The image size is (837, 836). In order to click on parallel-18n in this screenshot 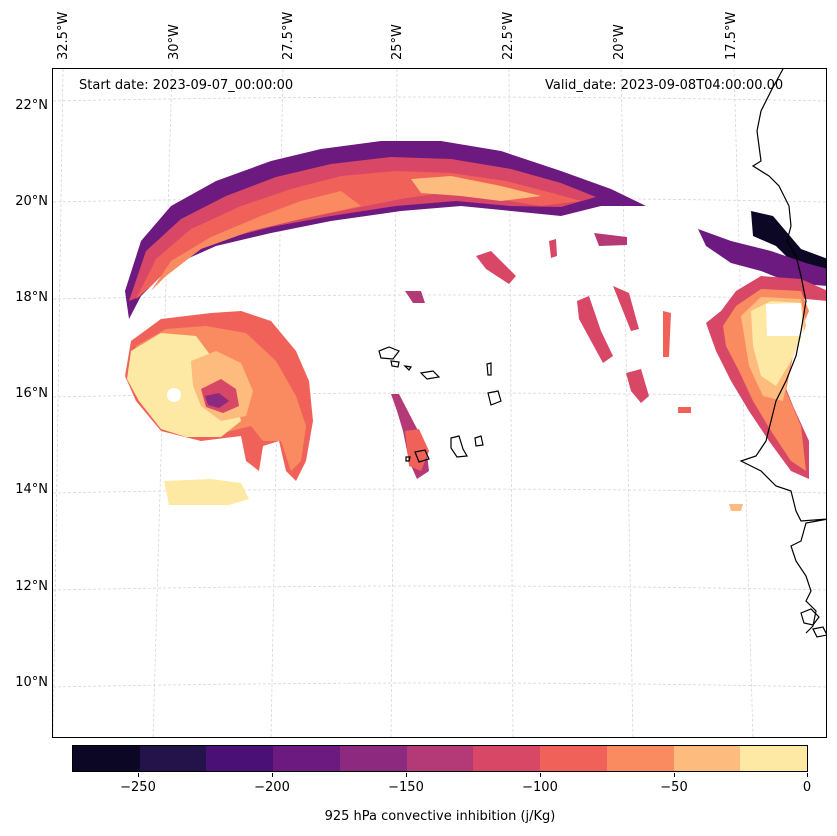, I will do `click(439, 297)`.